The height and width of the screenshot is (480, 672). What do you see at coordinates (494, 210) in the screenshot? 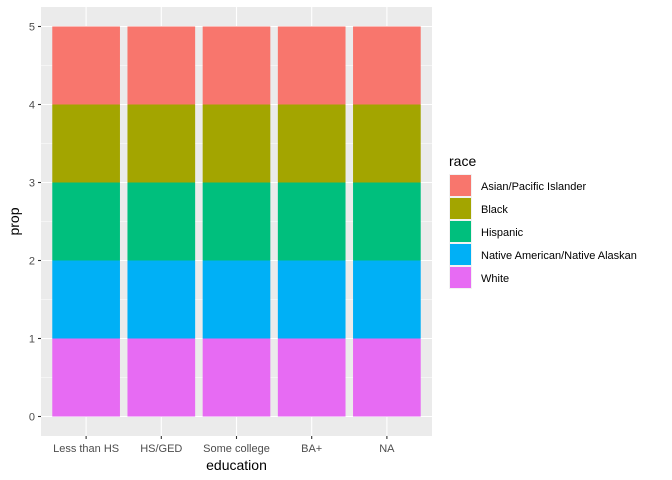
I see `legend-label: Black` at bounding box center [494, 210].